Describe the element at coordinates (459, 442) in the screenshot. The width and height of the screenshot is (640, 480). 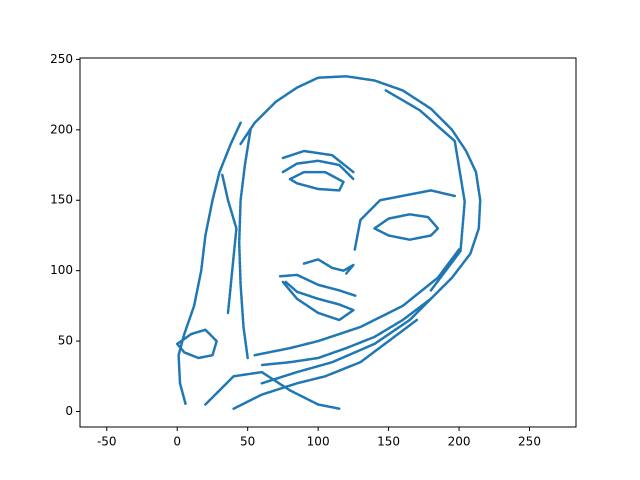
I see `x-tick-label: 200` at that location.